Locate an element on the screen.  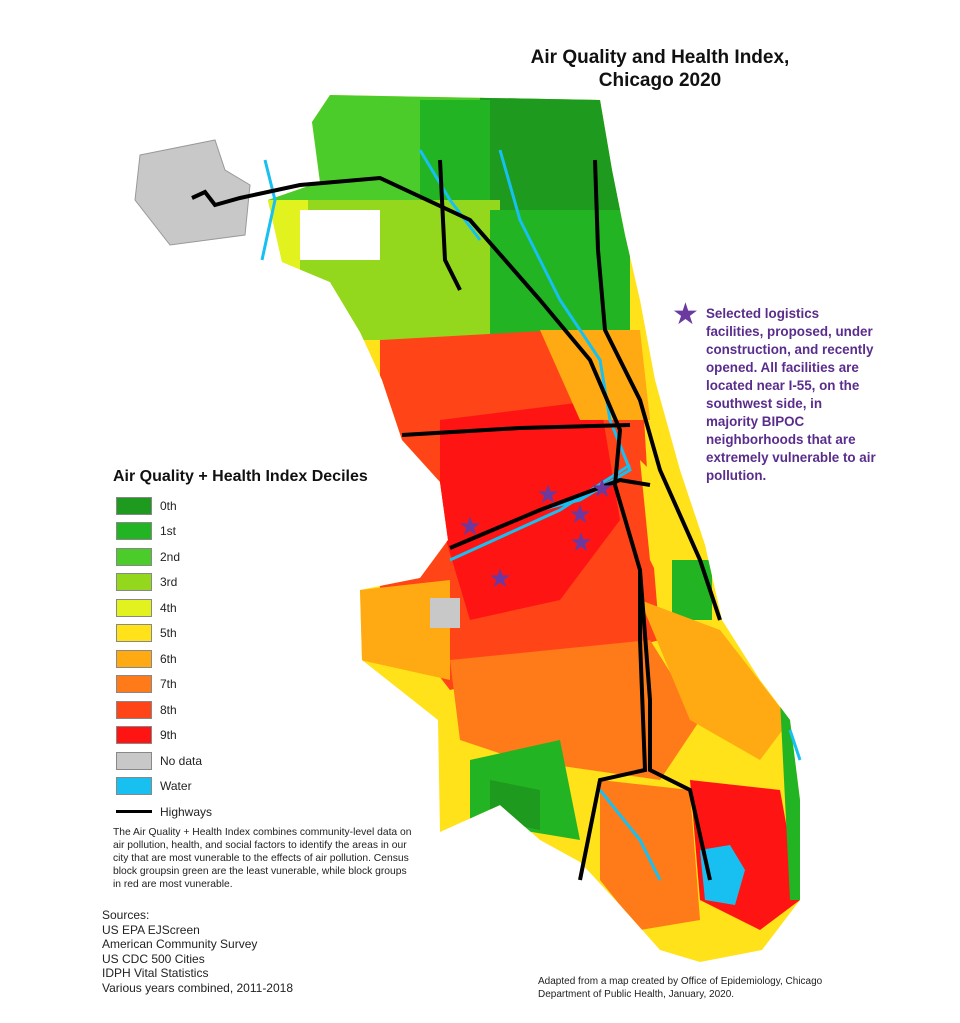
legend-item: 6th is located at coordinates (164, 659).